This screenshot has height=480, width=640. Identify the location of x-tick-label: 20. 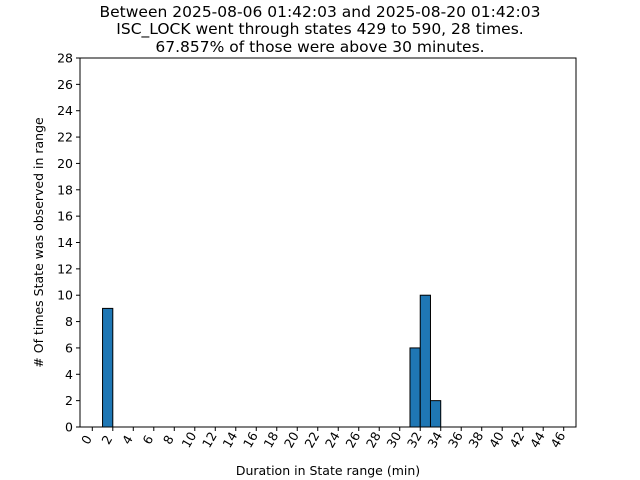
(291, 439).